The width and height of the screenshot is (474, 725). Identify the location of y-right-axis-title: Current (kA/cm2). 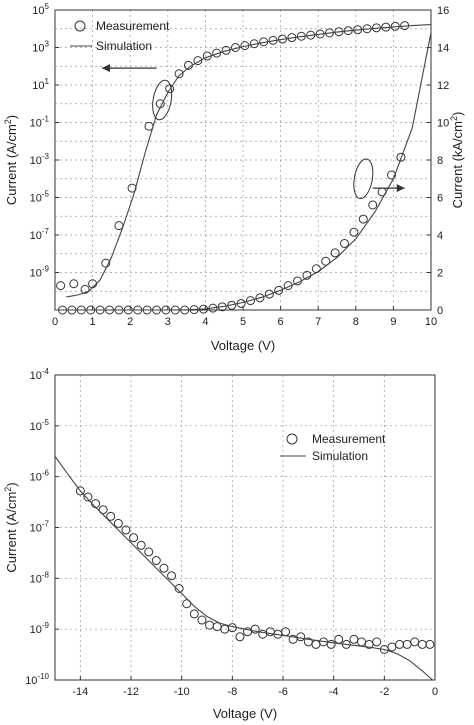
(457, 160).